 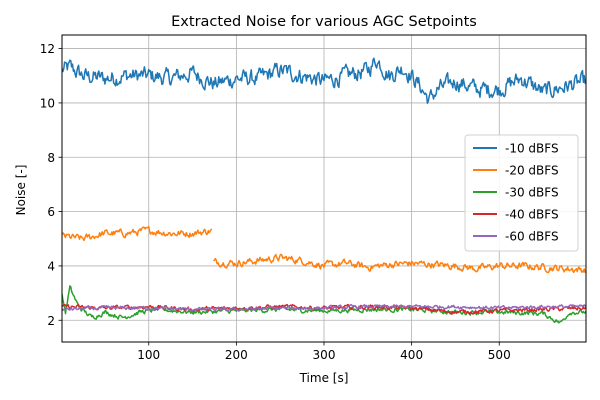 I want to click on x-tick-label: 500, so click(x=499, y=355).